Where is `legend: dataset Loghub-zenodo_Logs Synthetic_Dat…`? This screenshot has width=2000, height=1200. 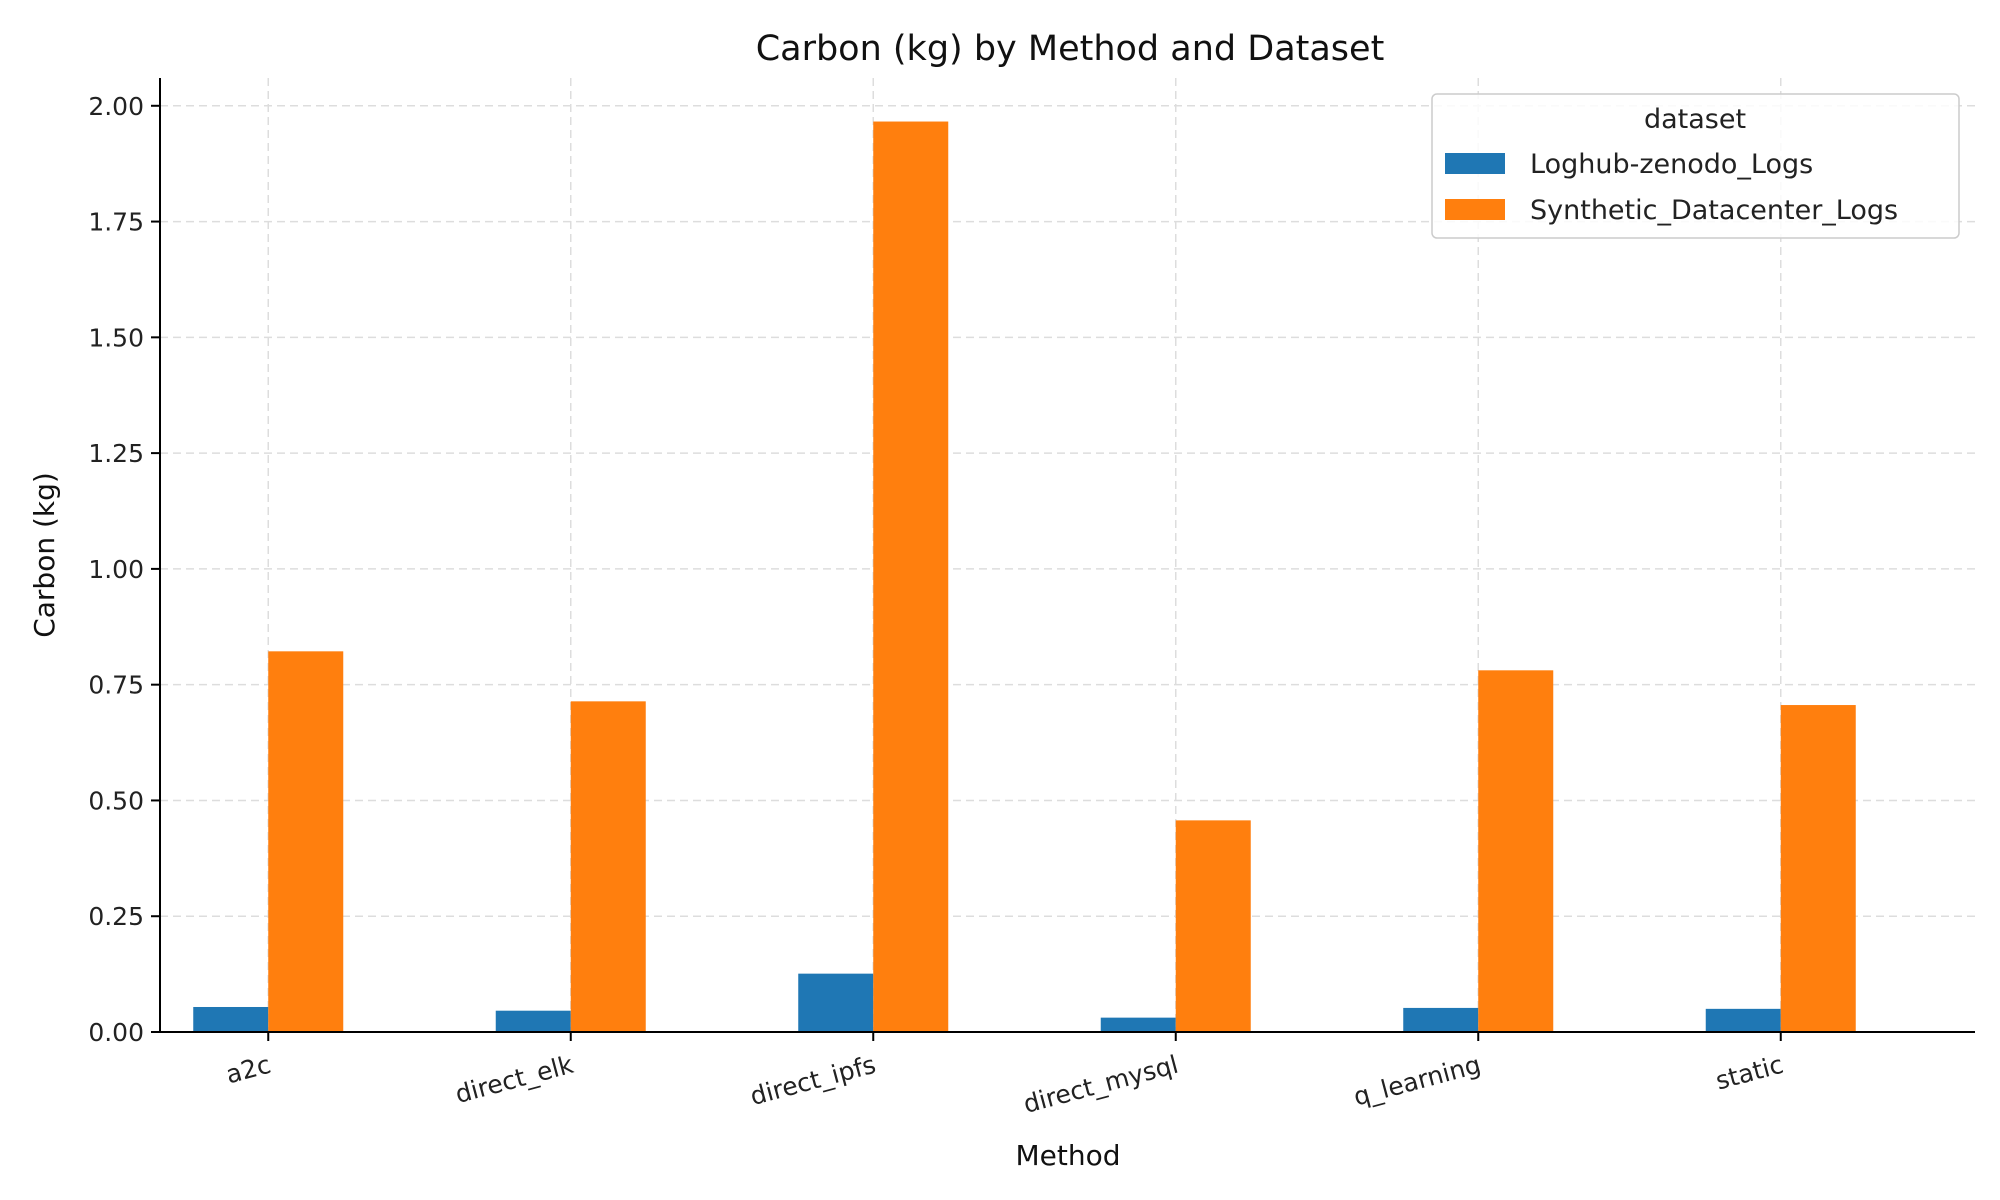
legend: dataset Loghub-zenodo_Logs Synthetic_Dat… is located at coordinates (1695, 166).